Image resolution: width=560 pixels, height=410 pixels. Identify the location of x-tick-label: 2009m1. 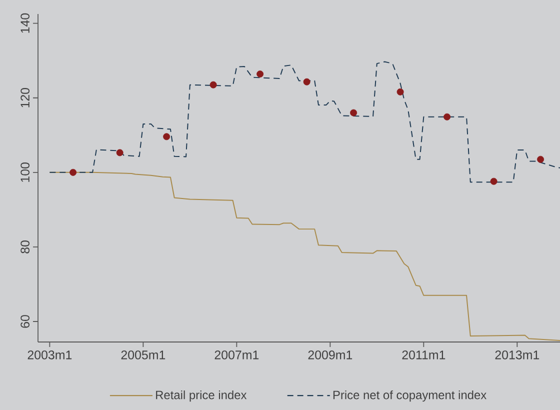
(330, 355).